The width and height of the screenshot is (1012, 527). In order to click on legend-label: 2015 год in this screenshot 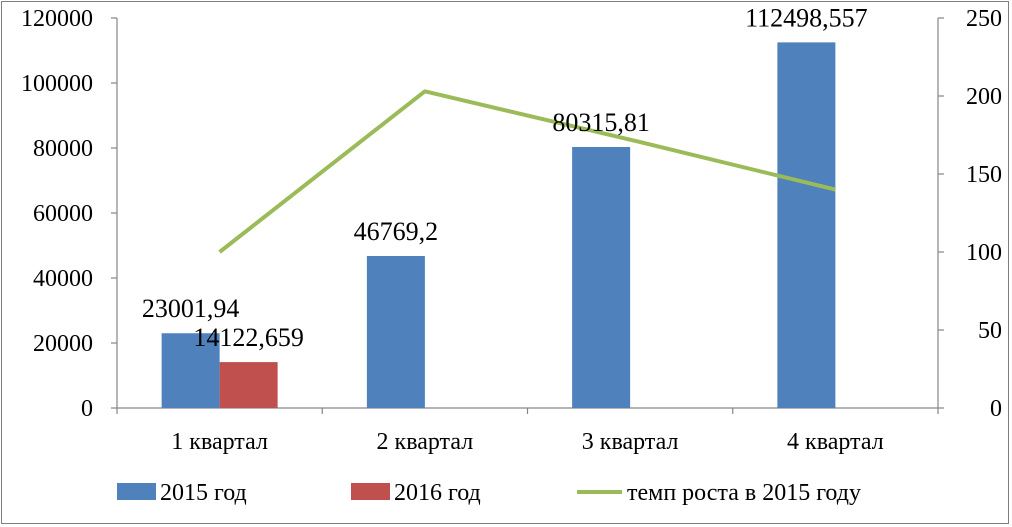, I will do `click(203, 493)`.